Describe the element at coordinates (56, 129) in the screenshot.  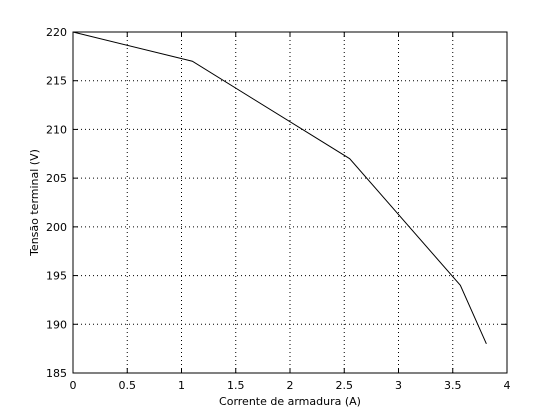
I see `y-tick-label: 210` at that location.